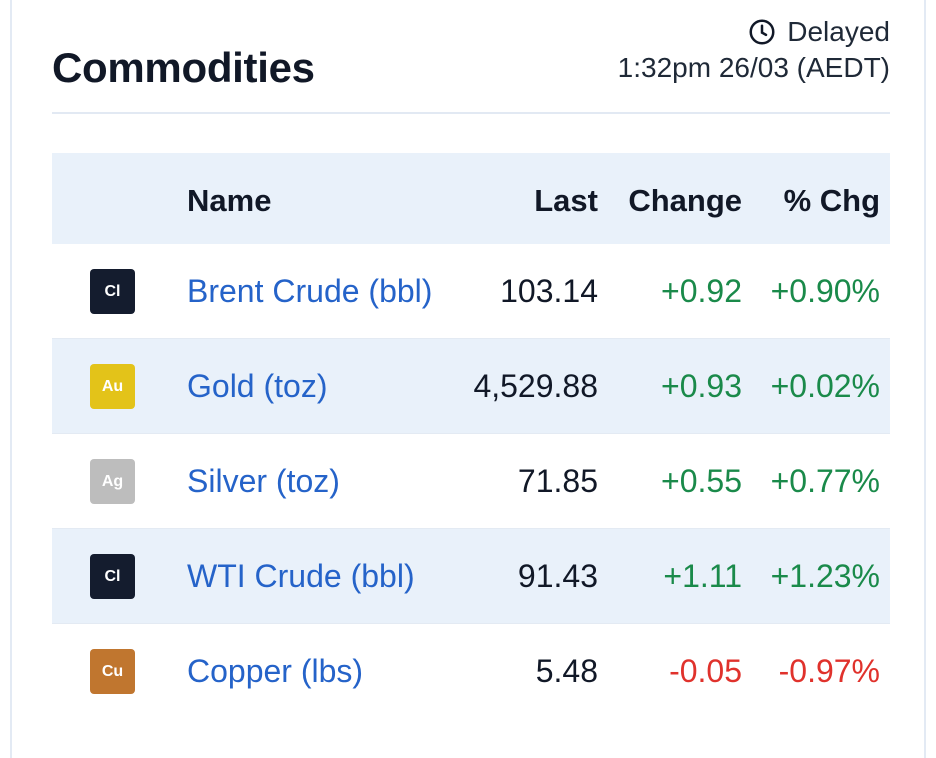 This screenshot has width=936, height=758. Describe the element at coordinates (825, 576) in the screenshot. I see `percent-change: +1.23%` at that location.